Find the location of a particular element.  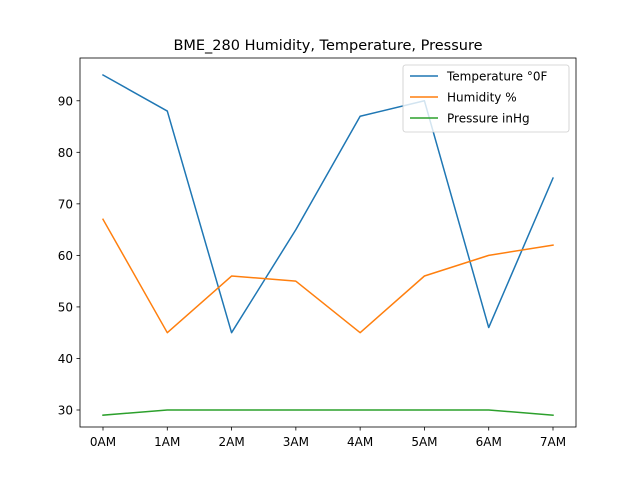

x-tick-label: 7AM is located at coordinates (553, 442).